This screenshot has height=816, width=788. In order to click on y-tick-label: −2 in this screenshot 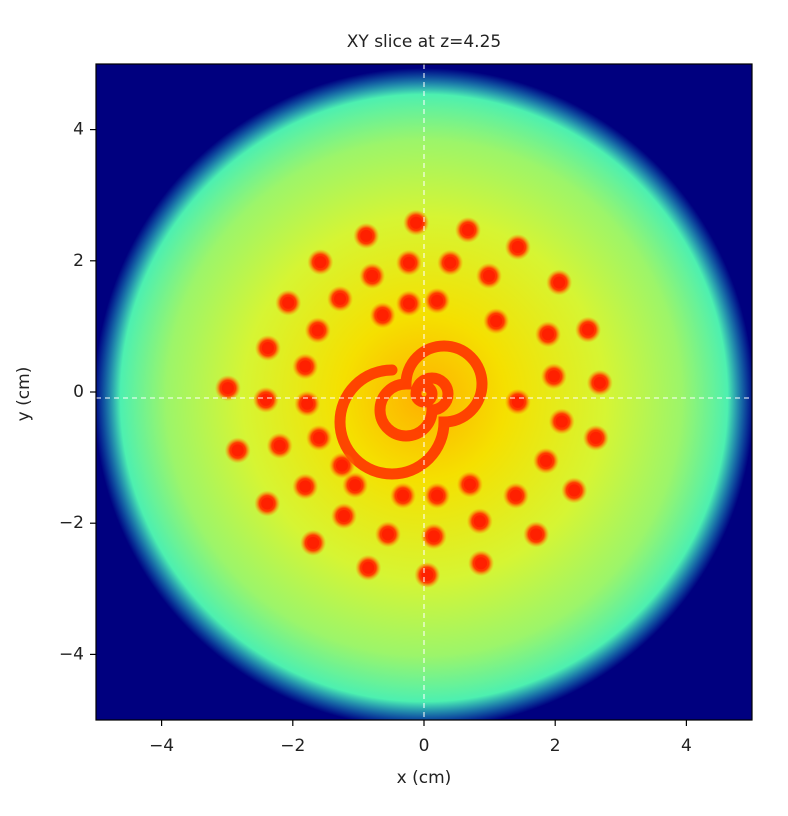, I will do `click(71, 523)`.